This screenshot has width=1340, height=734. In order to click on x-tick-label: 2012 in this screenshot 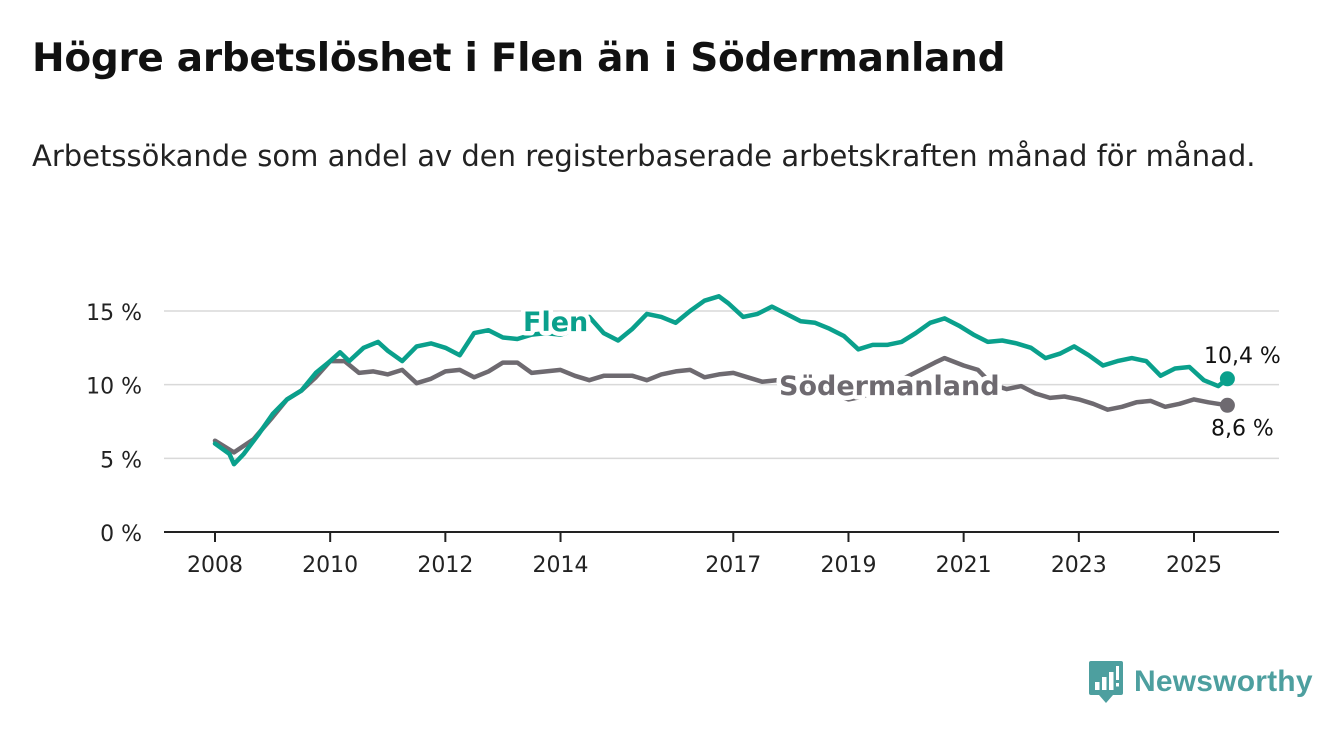, I will do `click(445, 565)`.